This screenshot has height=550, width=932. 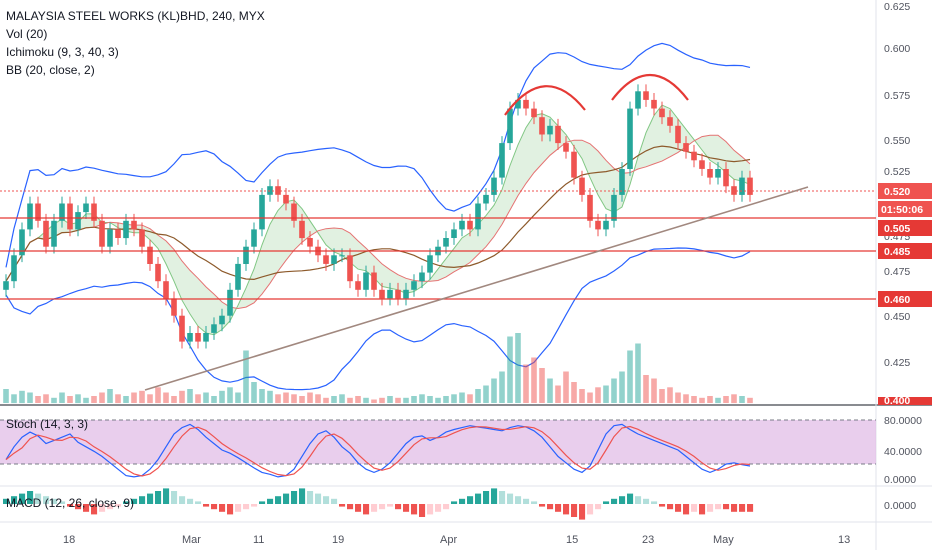 I want to click on legend-symbol: MALAYSIA STEEL WORKS (KL)BHD, 240, MYX, so click(x=135, y=16).